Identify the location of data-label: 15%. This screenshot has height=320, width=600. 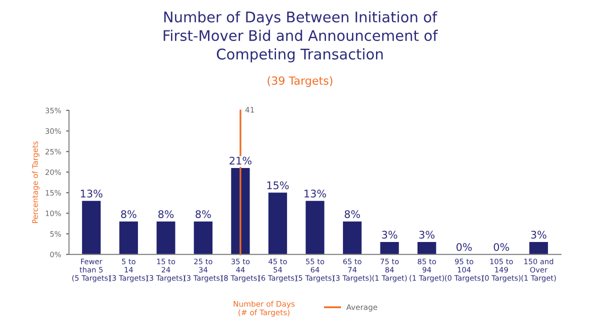
(278, 185).